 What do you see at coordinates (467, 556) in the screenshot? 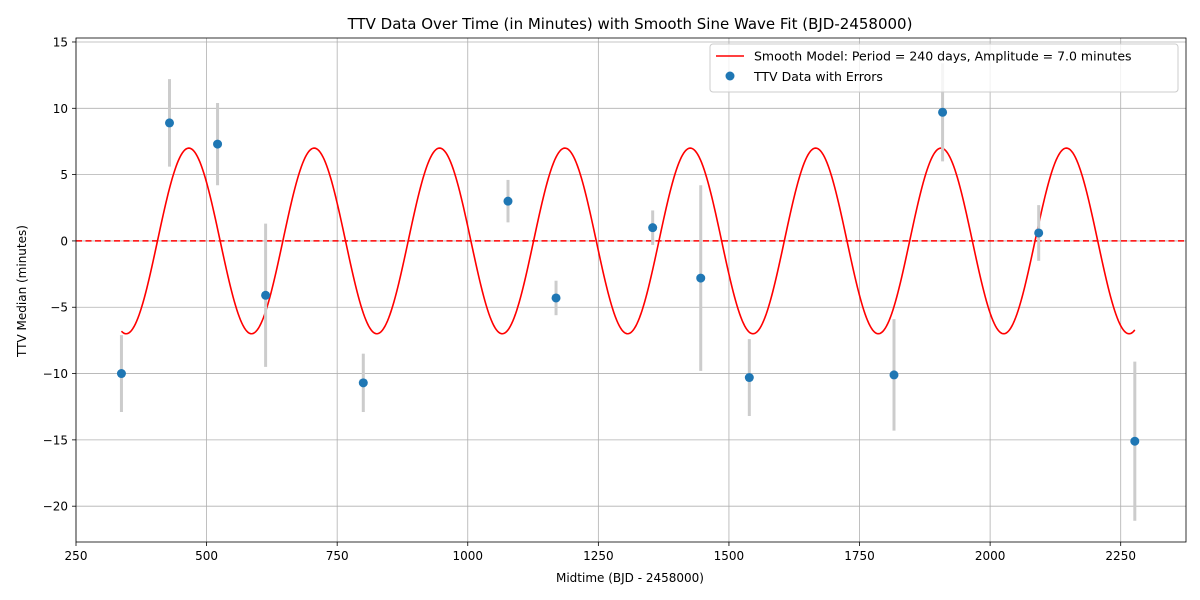
I see `x-tick-label: 1000` at bounding box center [467, 556].